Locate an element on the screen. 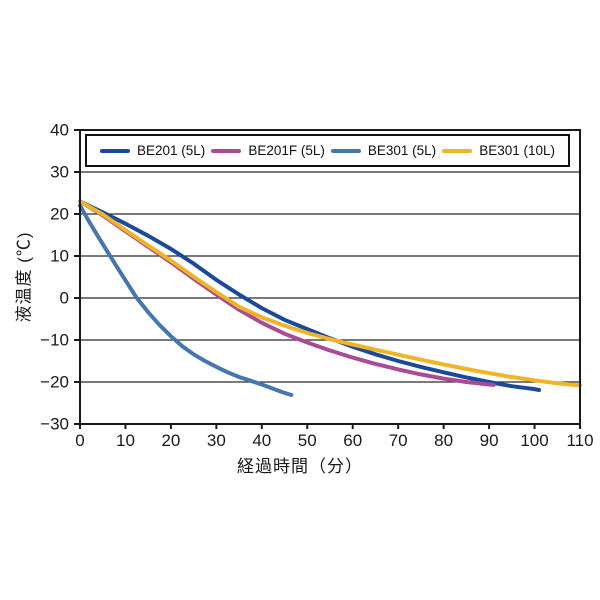  legend-entry-be201-5l: BE201 (5L) is located at coordinates (152, 150).